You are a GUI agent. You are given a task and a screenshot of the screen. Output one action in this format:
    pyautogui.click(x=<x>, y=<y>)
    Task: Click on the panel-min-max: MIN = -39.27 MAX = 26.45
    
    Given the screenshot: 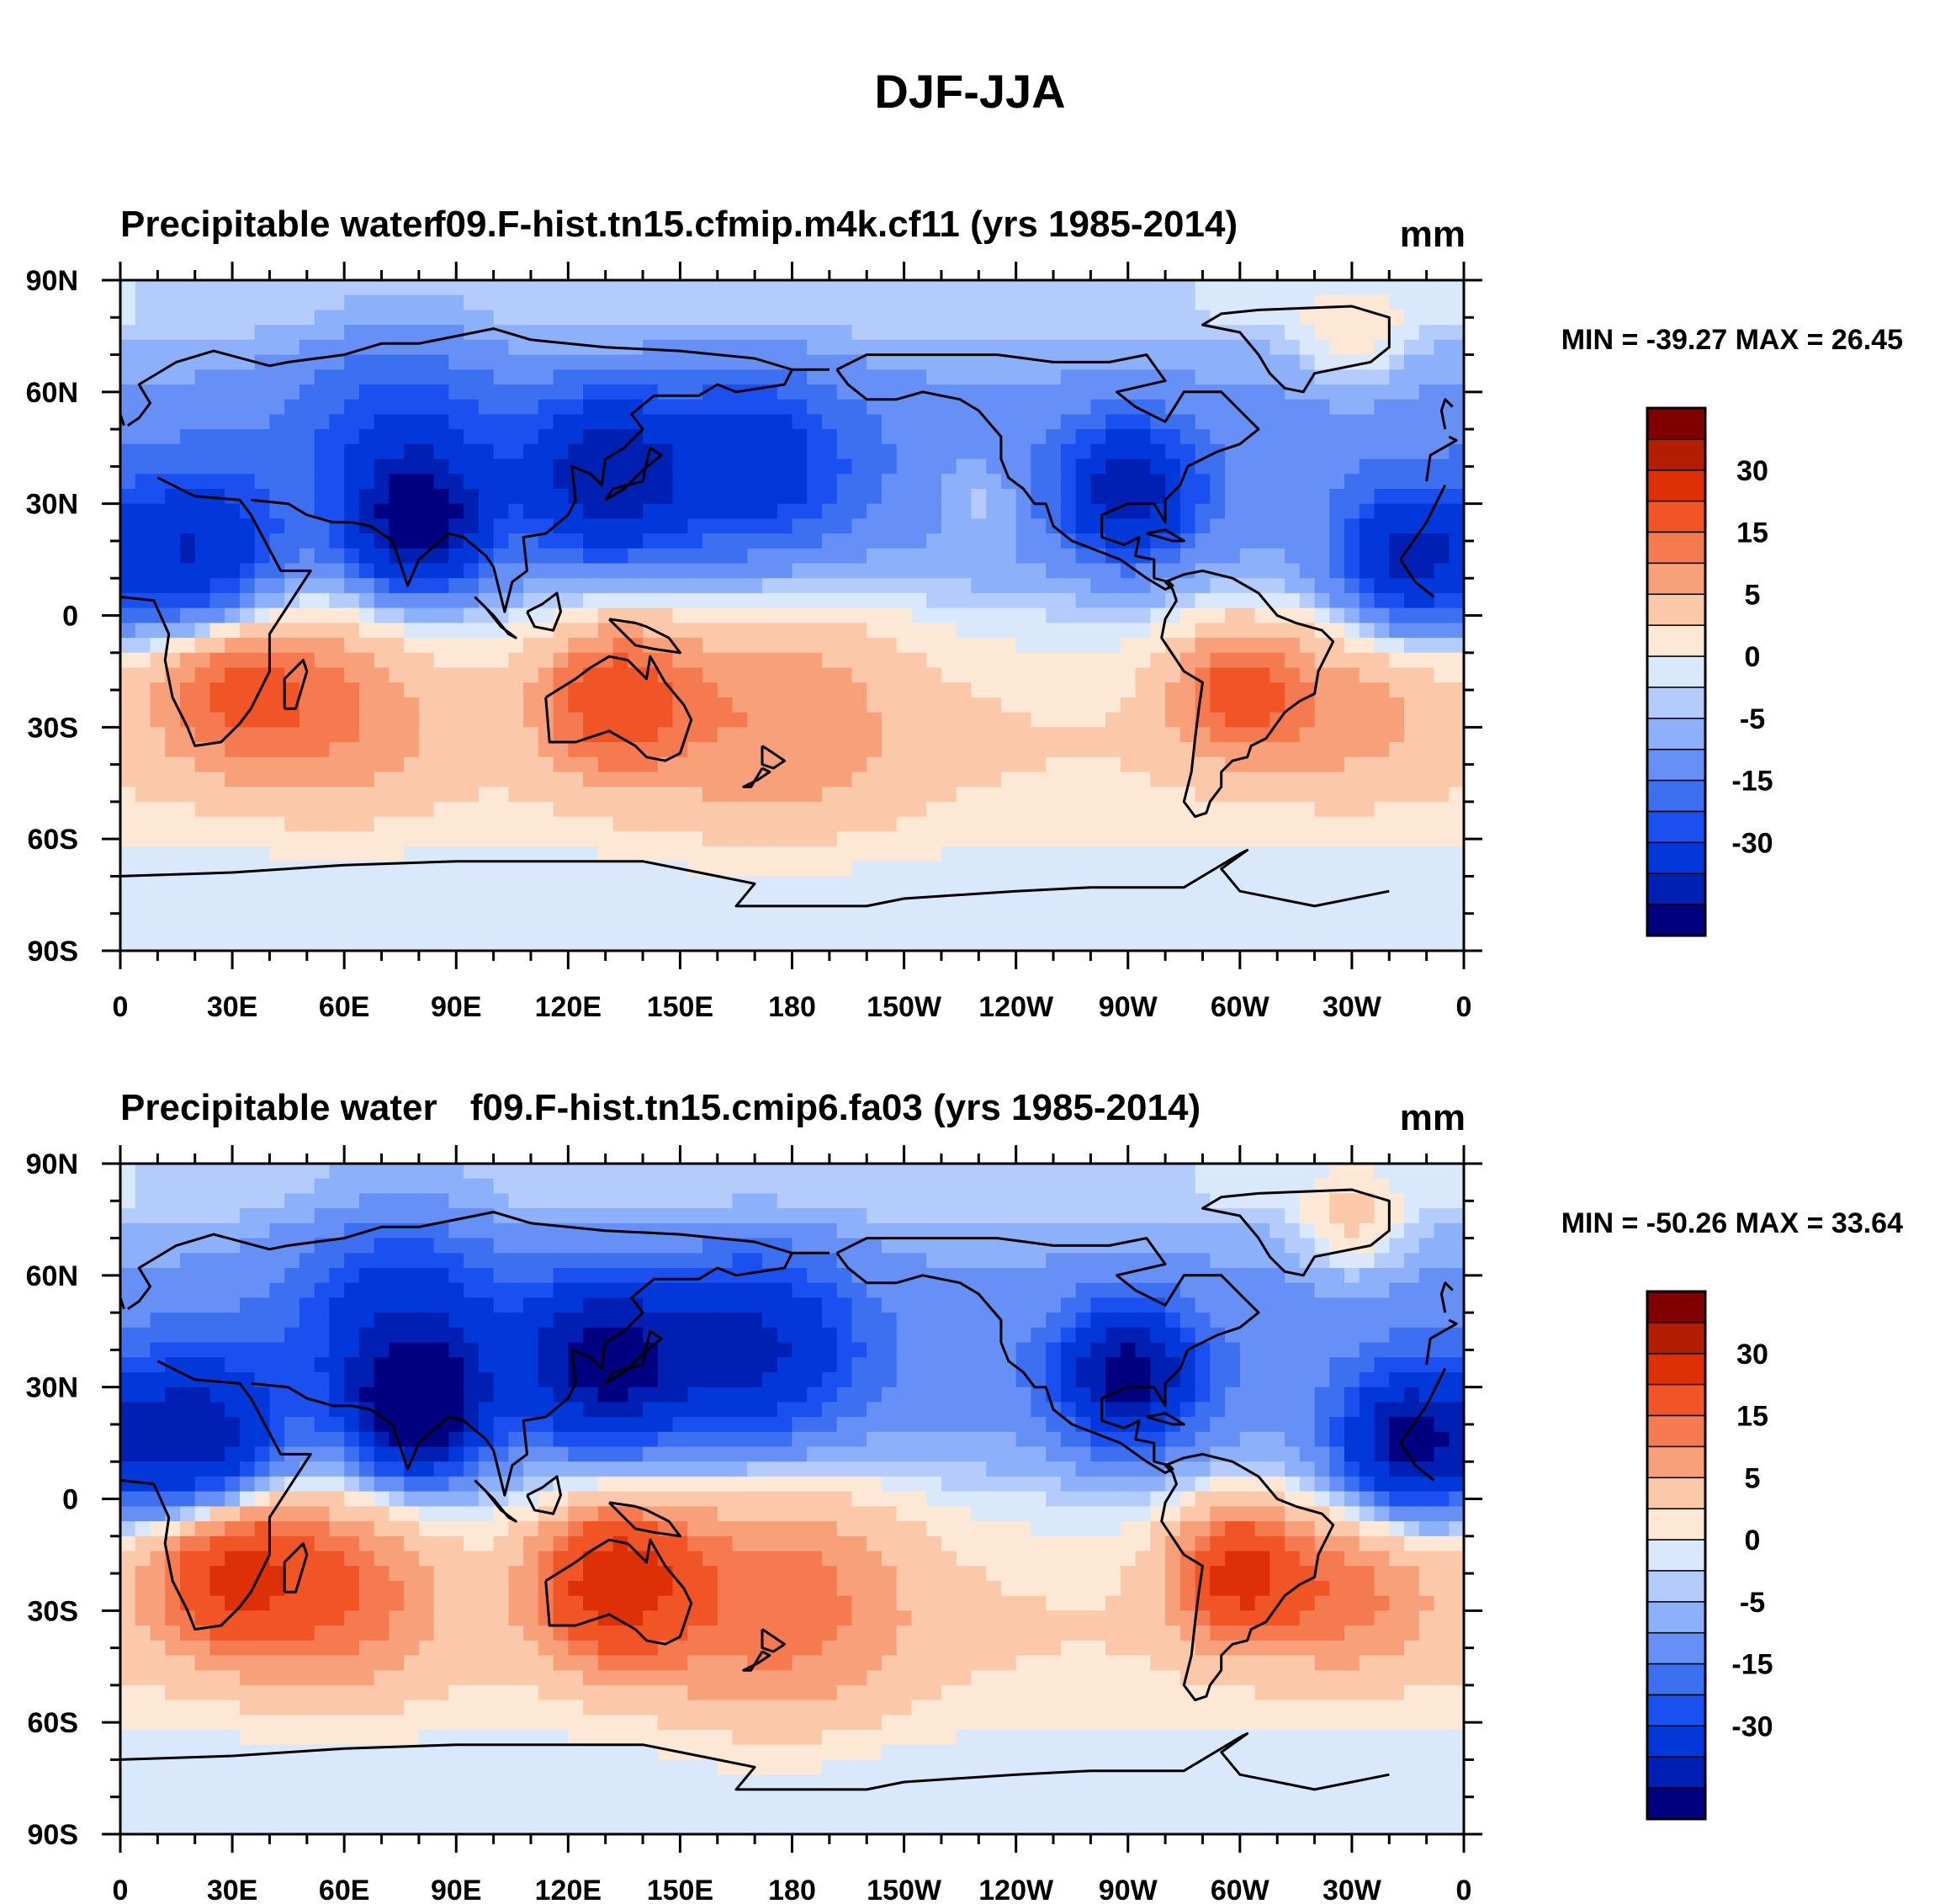 What is the action you would take?
    pyautogui.click(x=1732, y=340)
    